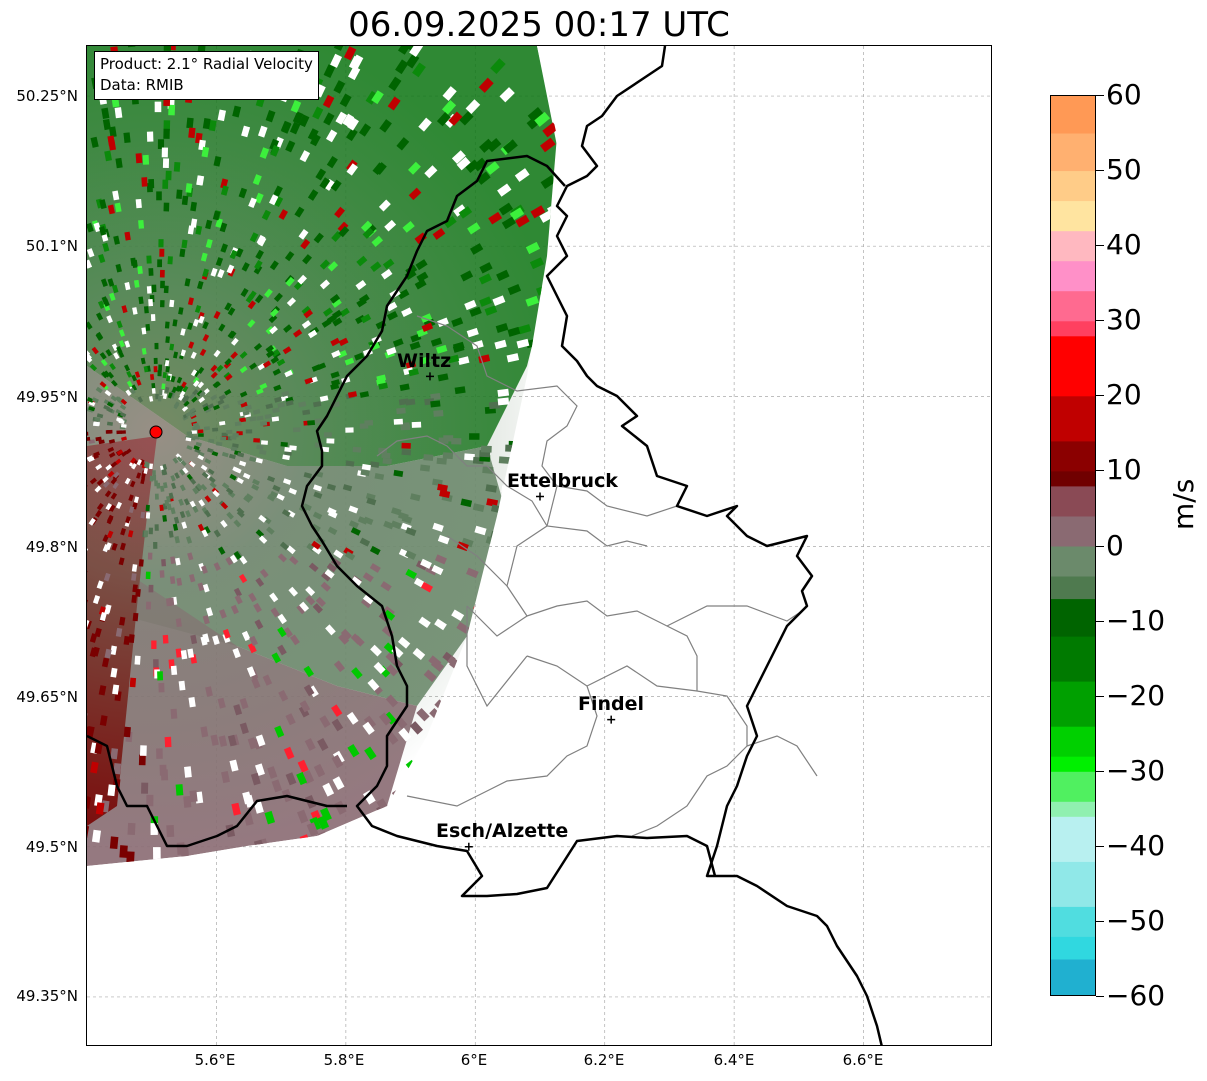 This screenshot has width=1207, height=1081. Describe the element at coordinates (424, 361) in the screenshot. I see `city-label-wiltz: Wiltz` at that location.